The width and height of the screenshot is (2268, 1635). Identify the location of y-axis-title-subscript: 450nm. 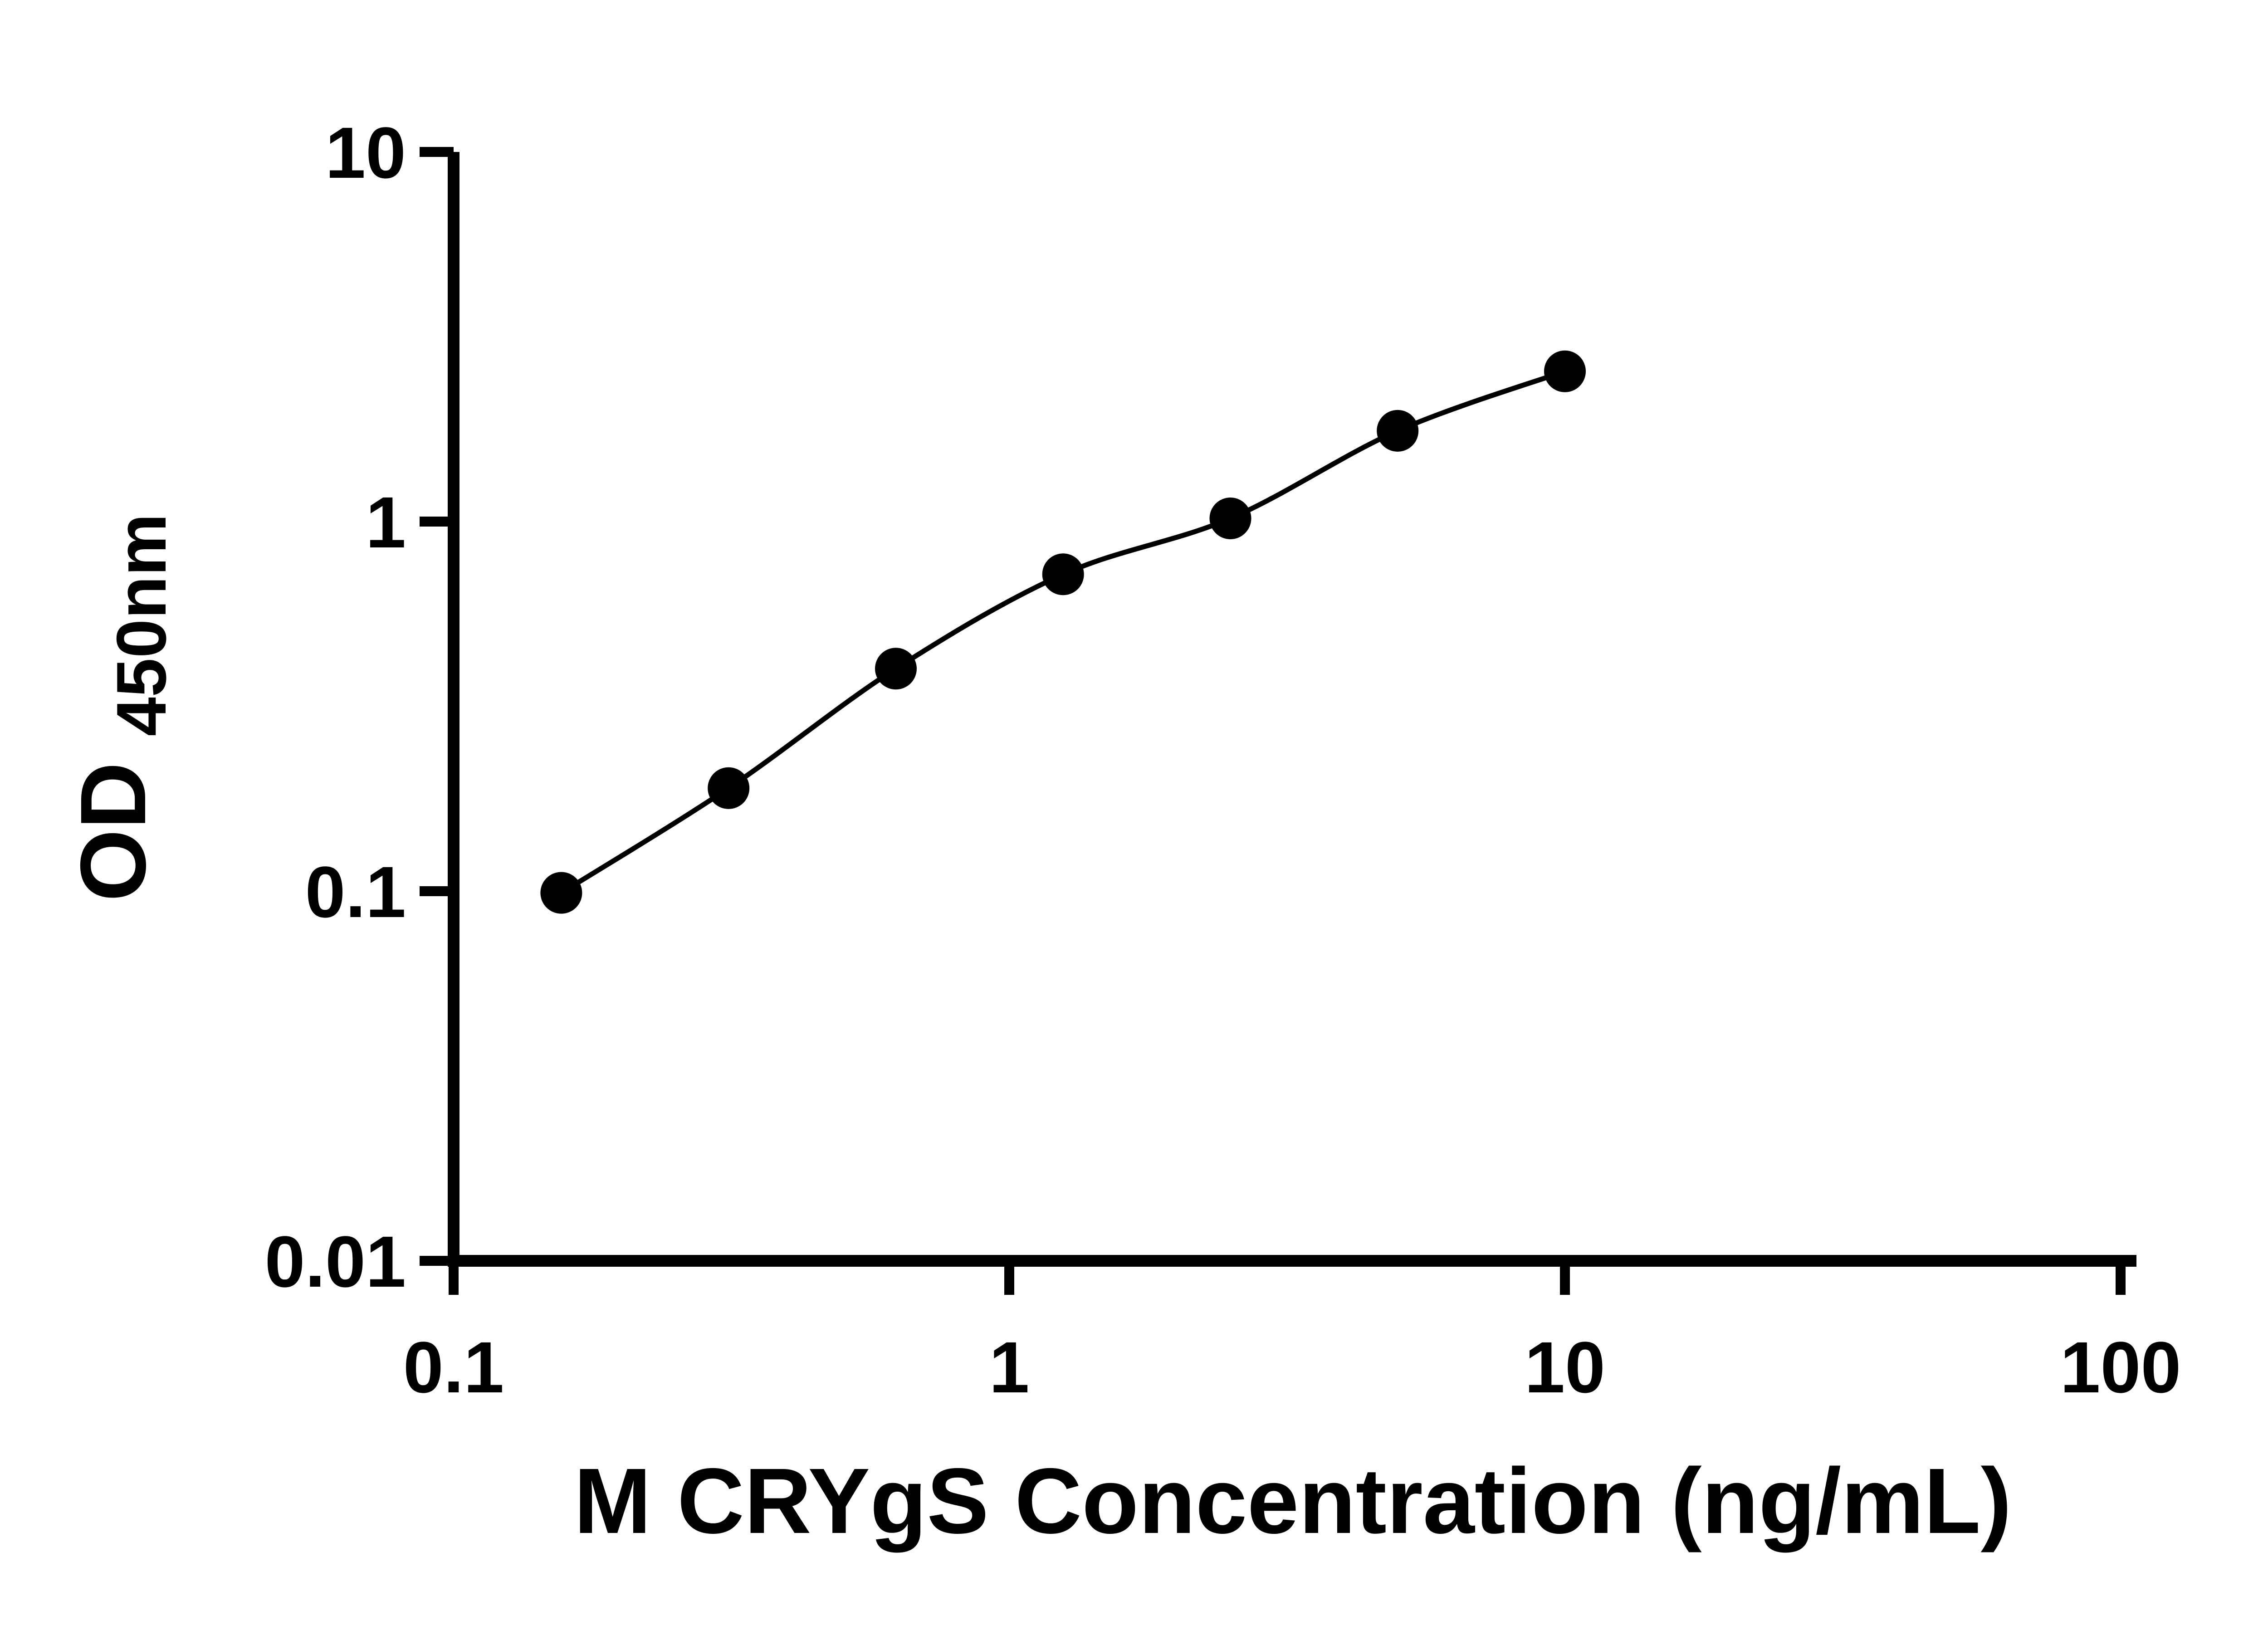
(141, 624).